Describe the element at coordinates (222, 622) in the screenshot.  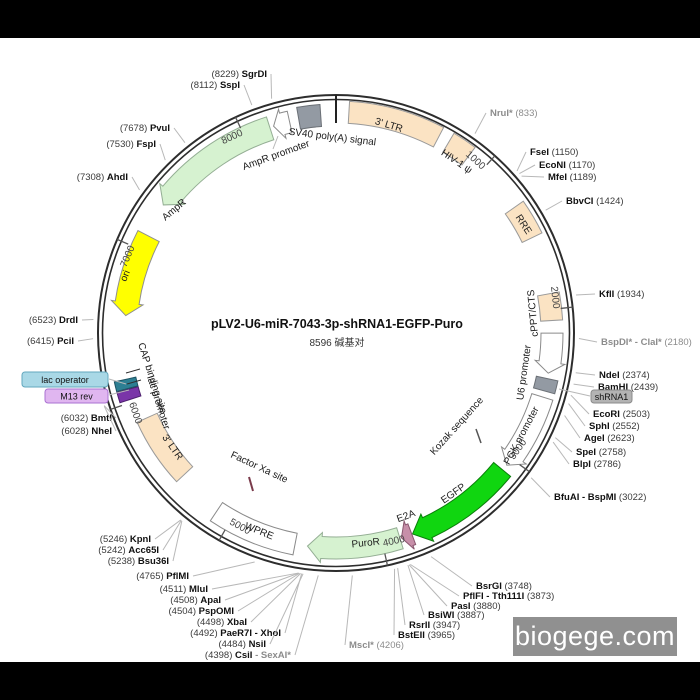
I see `site-label-xbai: (4498) XbaI` at that location.